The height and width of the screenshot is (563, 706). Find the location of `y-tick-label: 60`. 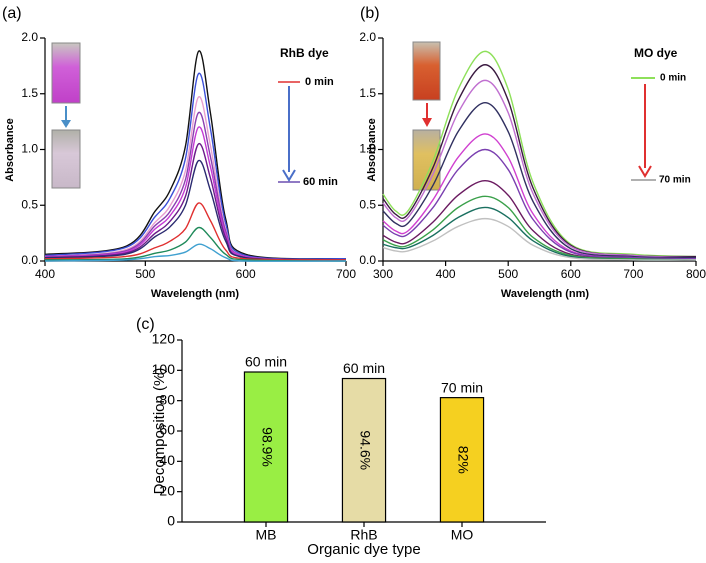

y-tick-label: 60 is located at coordinates (167, 430).